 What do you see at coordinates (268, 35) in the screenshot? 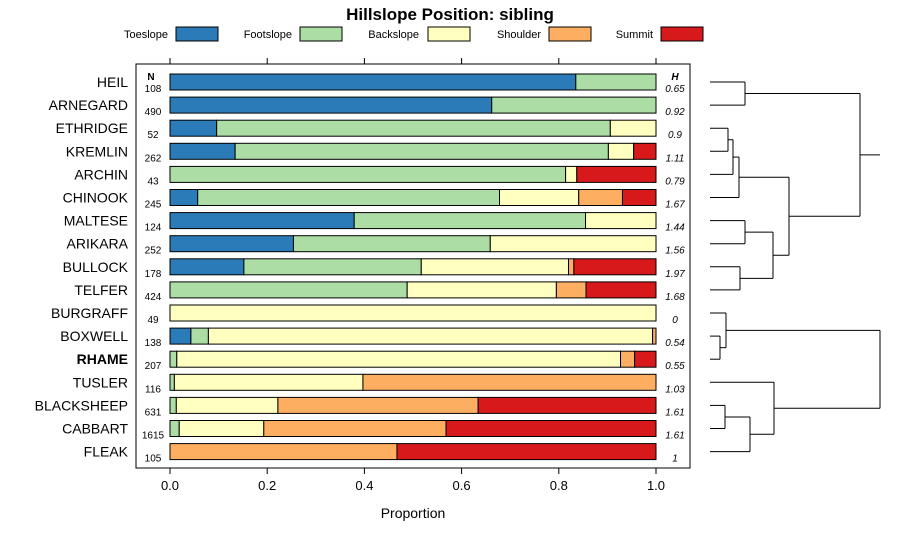
I see `legend-label-footslope: Footslope` at bounding box center [268, 35].